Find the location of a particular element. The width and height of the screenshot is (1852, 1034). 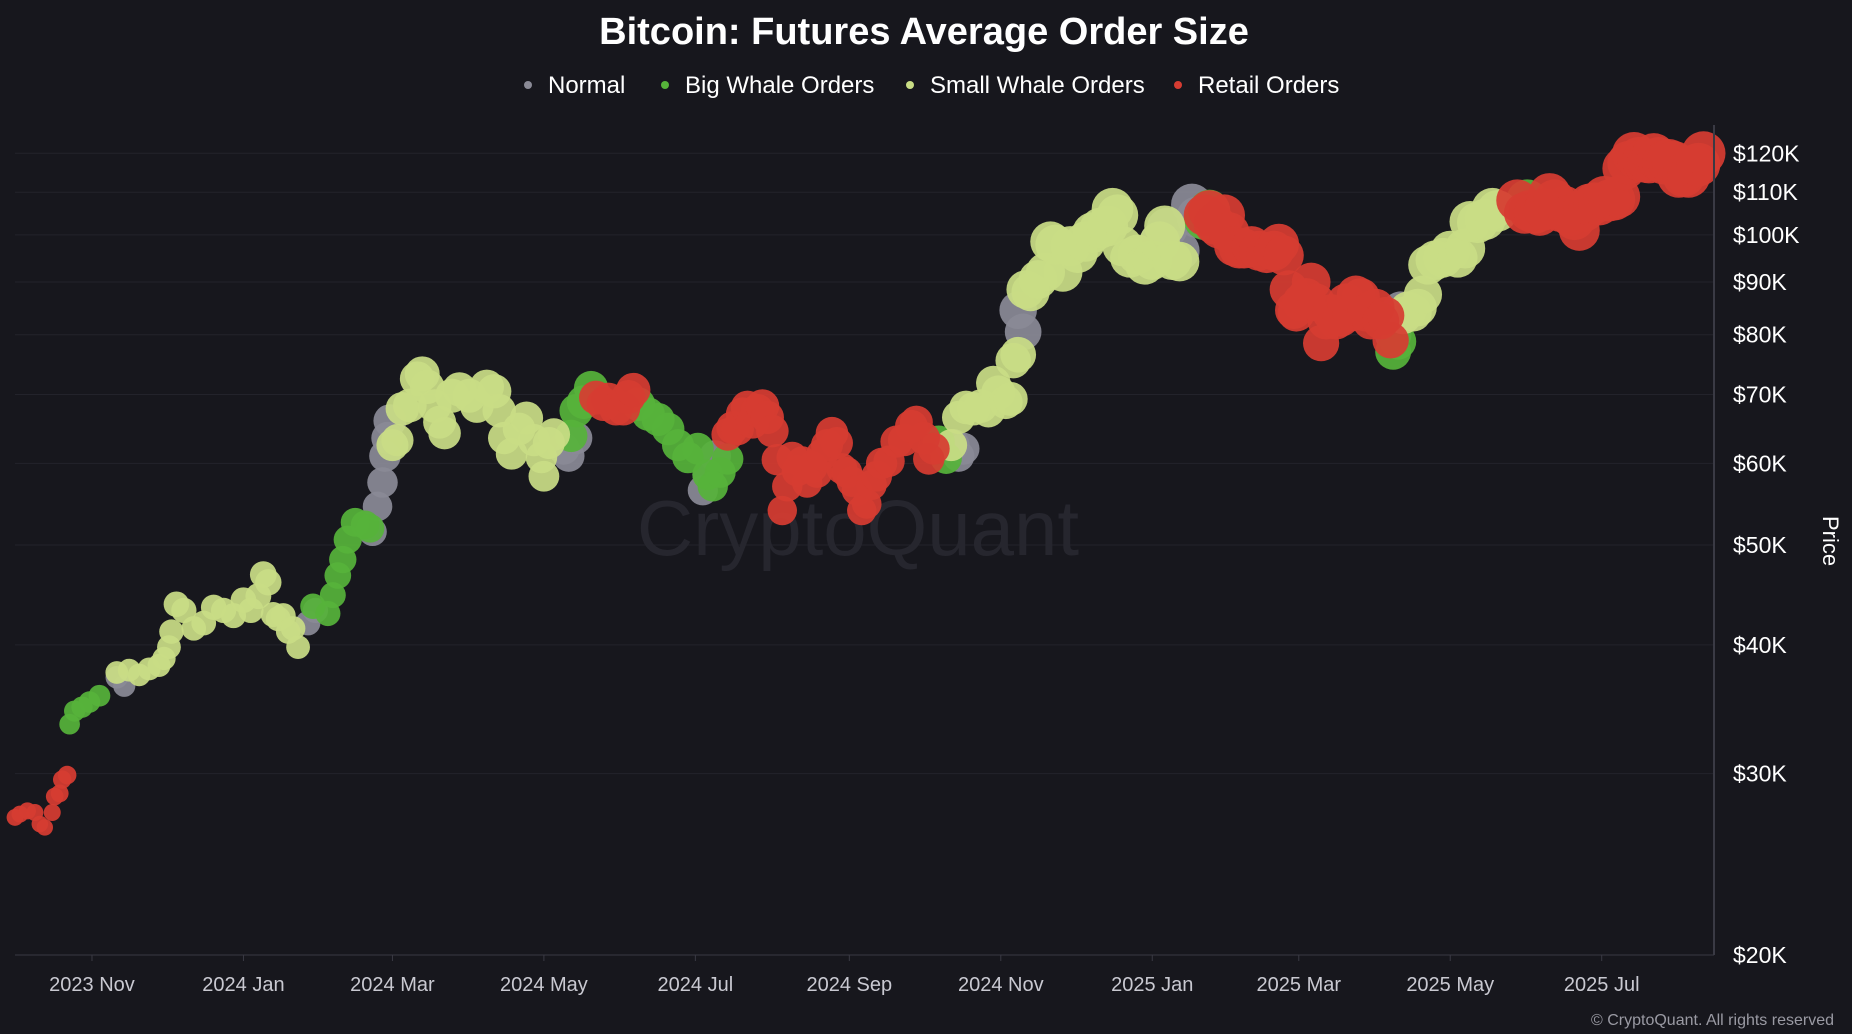

x-tick-label: 2025 Jan is located at coordinates (1152, 985).